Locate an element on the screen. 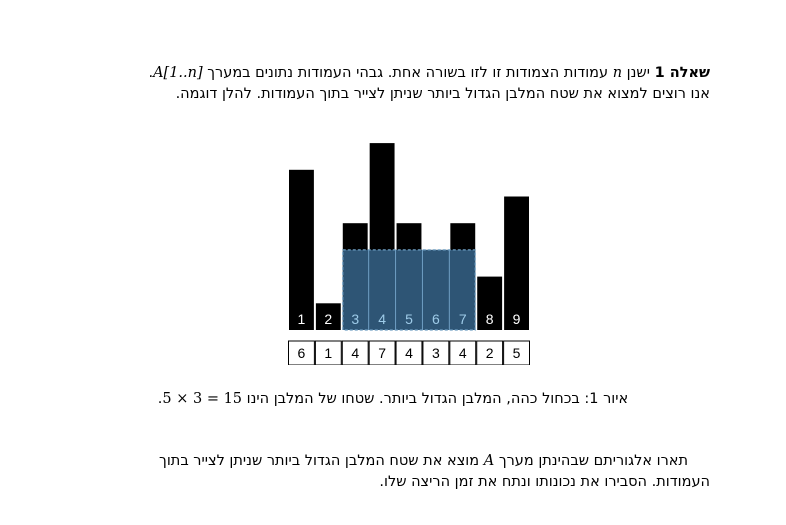  histogram-figure: 1 2 3 4 5 6 7 8 9 6 1 4 7 4 3 4 2 5 is located at coordinates (409, 254).